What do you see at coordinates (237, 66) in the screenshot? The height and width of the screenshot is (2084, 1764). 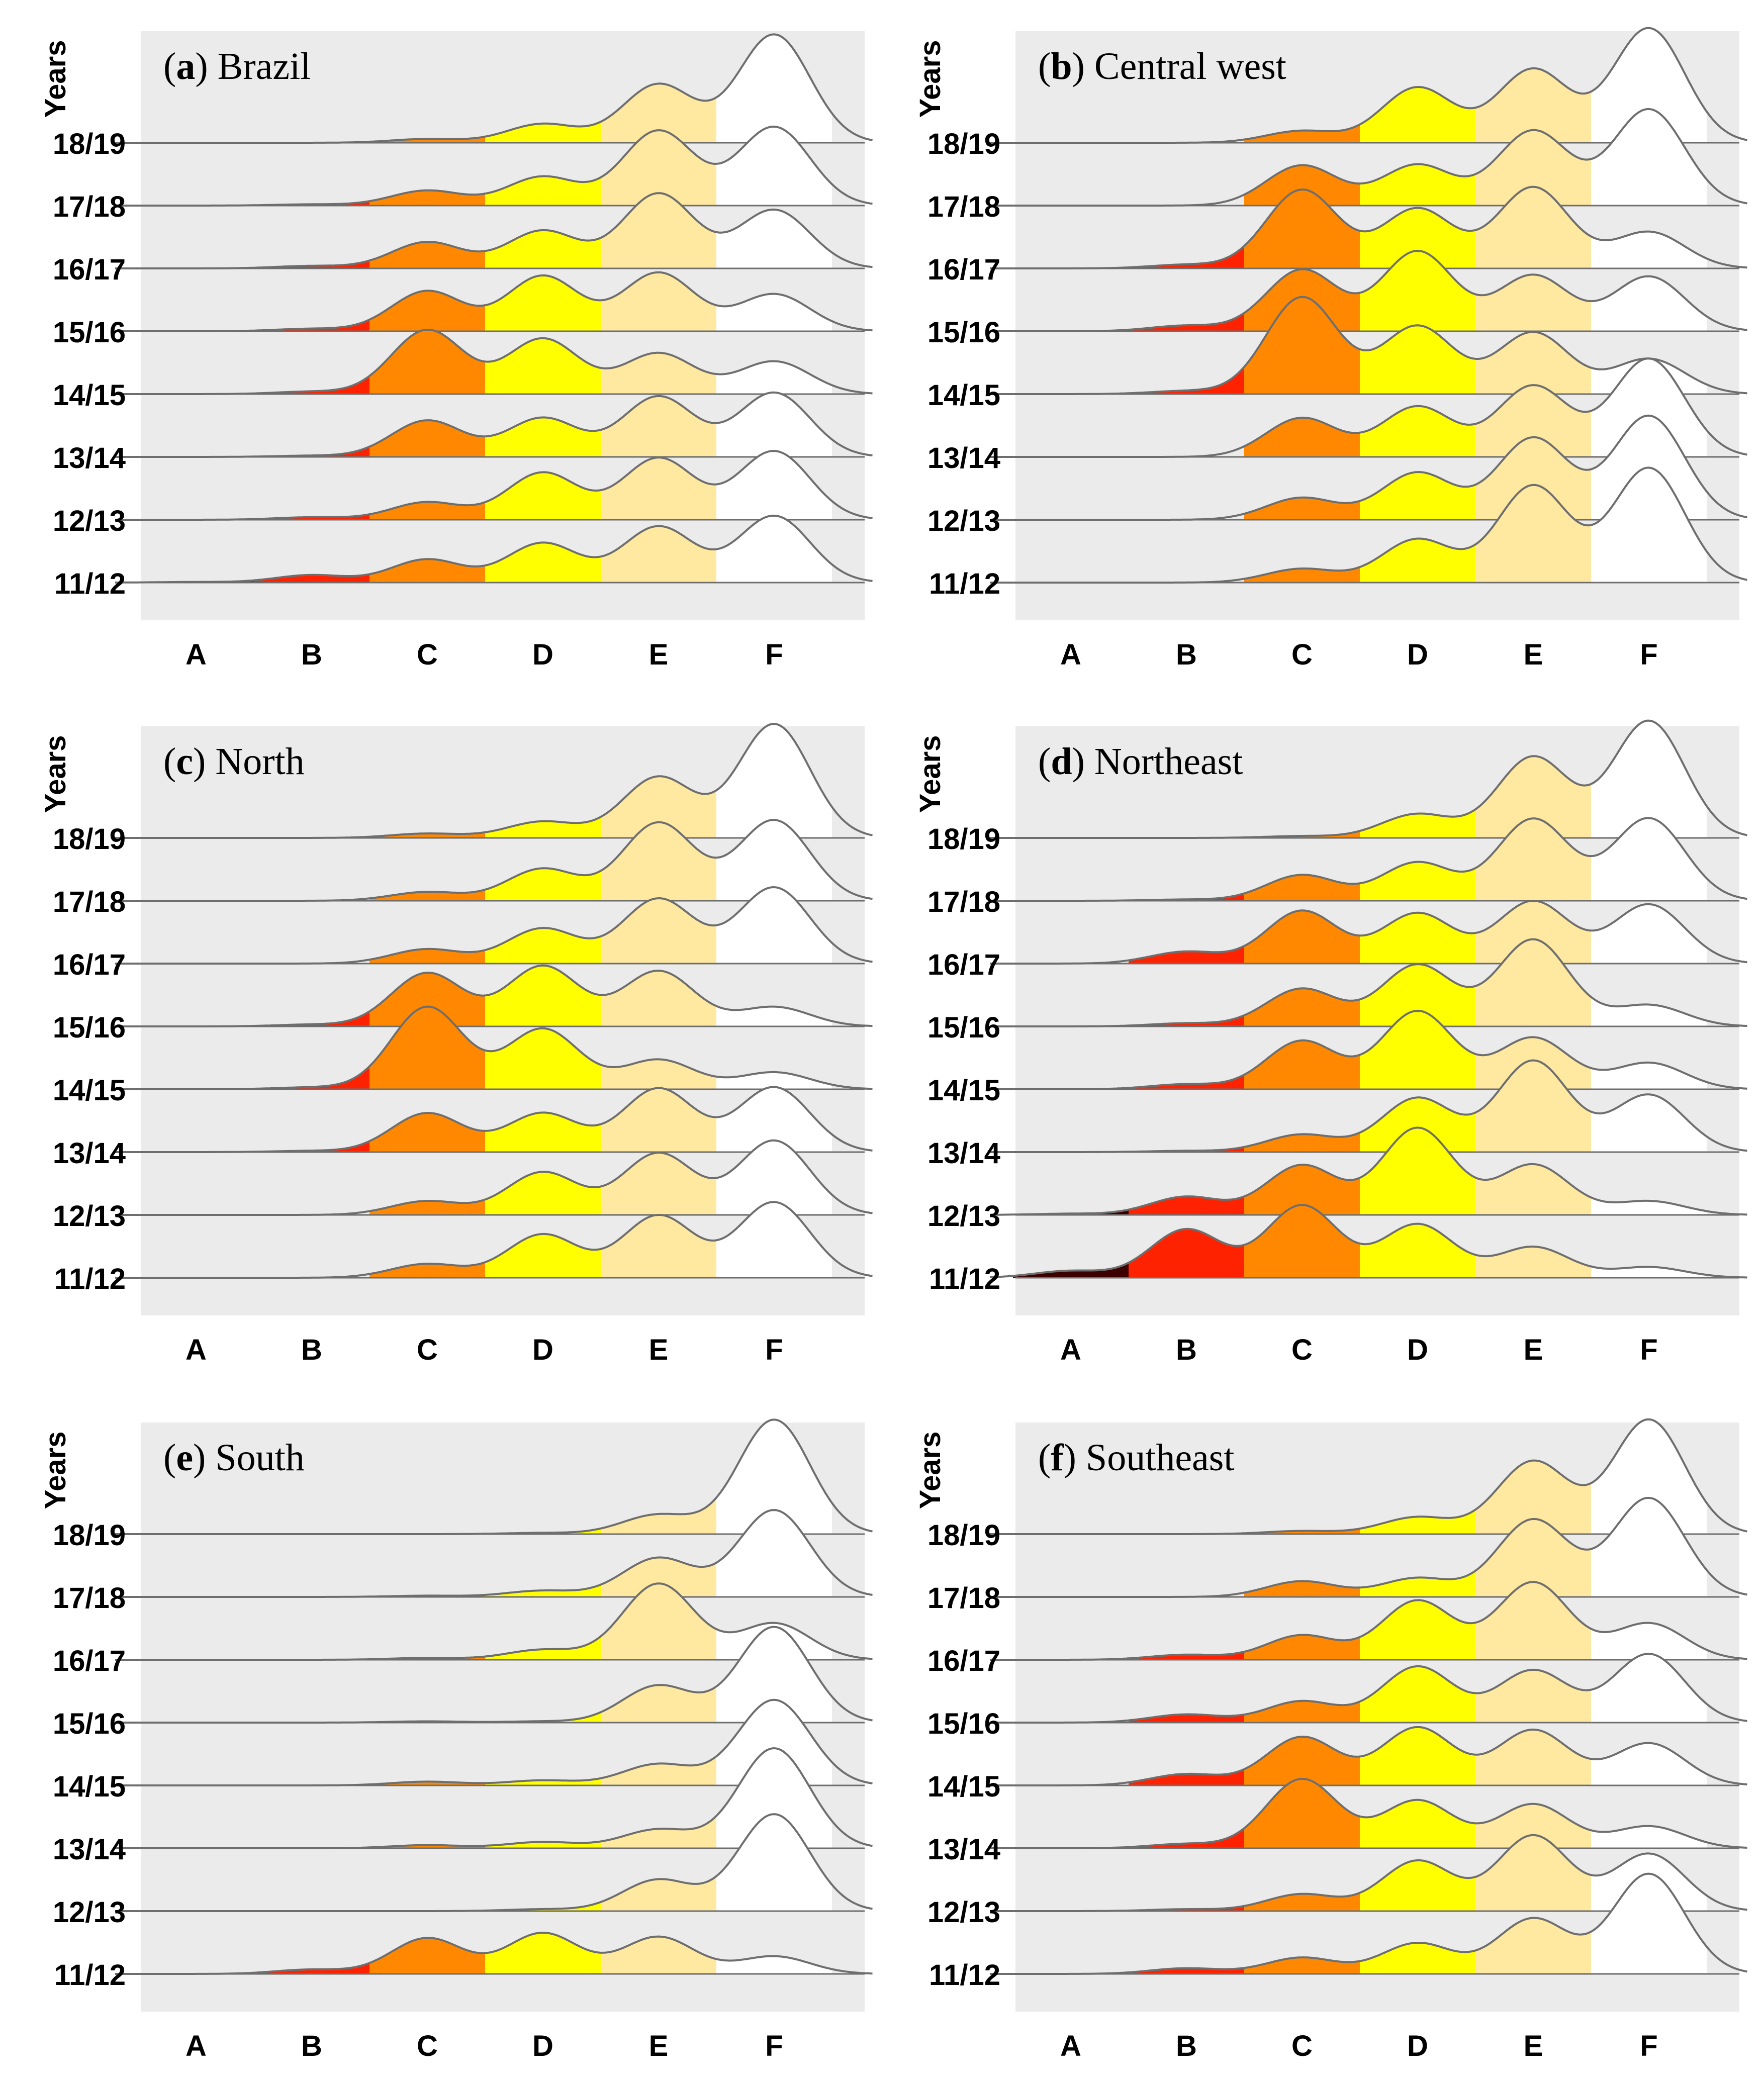 I see `panel-title: (a) Brazil` at bounding box center [237, 66].